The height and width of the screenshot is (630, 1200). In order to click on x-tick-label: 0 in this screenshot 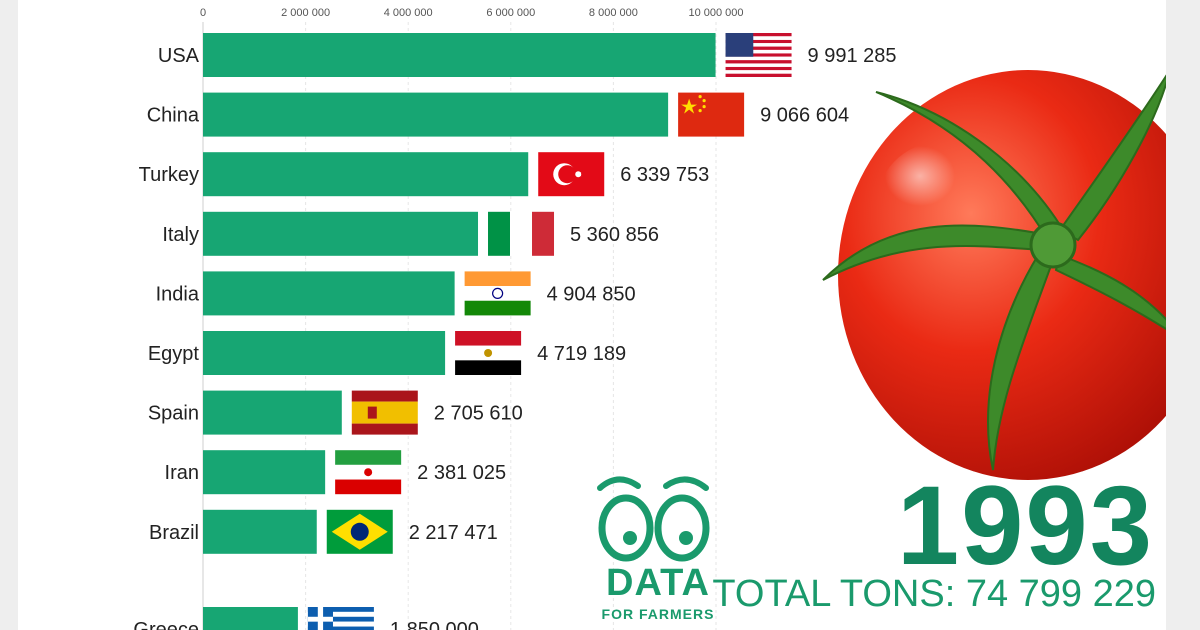, I will do `click(203, 13)`.